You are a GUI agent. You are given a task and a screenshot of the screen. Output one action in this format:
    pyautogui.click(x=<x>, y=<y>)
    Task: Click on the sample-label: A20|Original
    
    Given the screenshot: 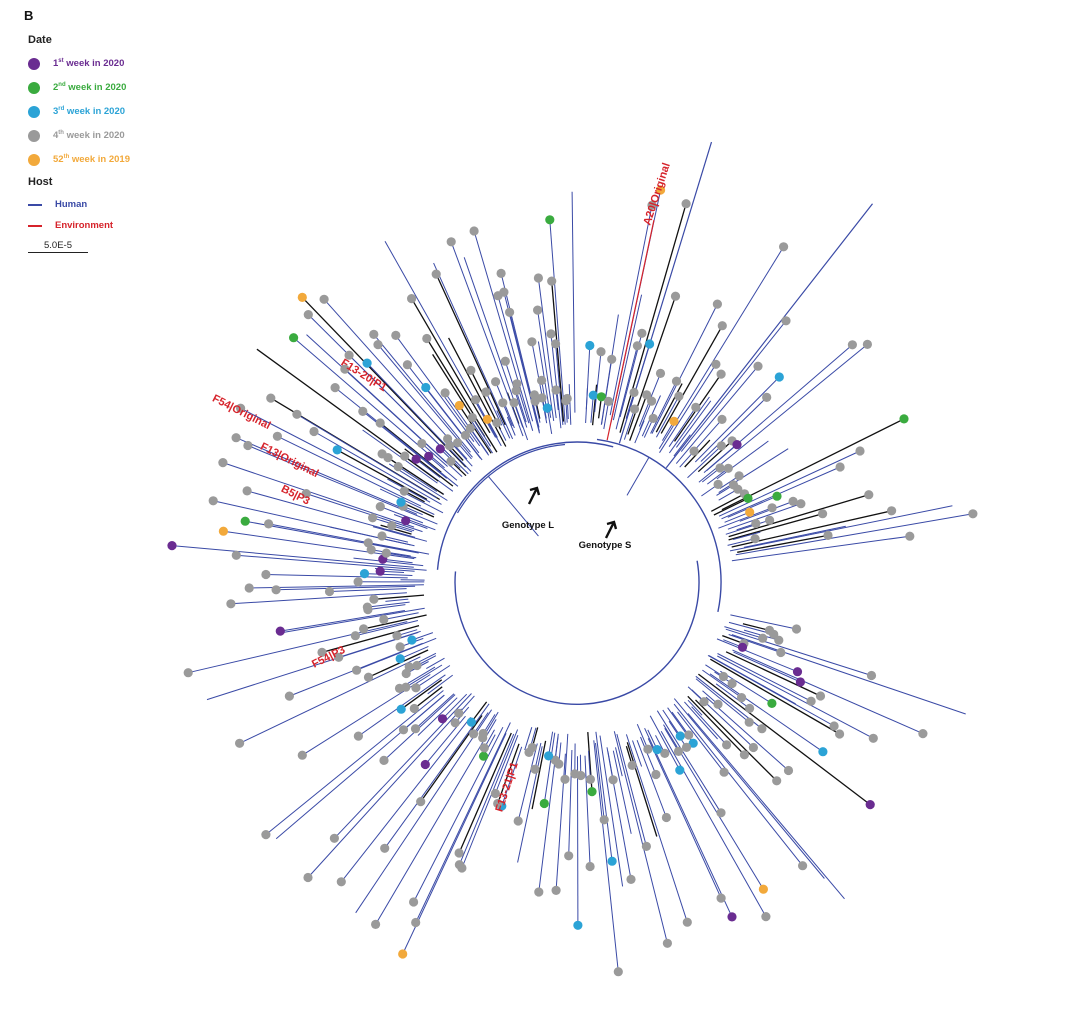 What is the action you would take?
    pyautogui.click(x=656, y=193)
    